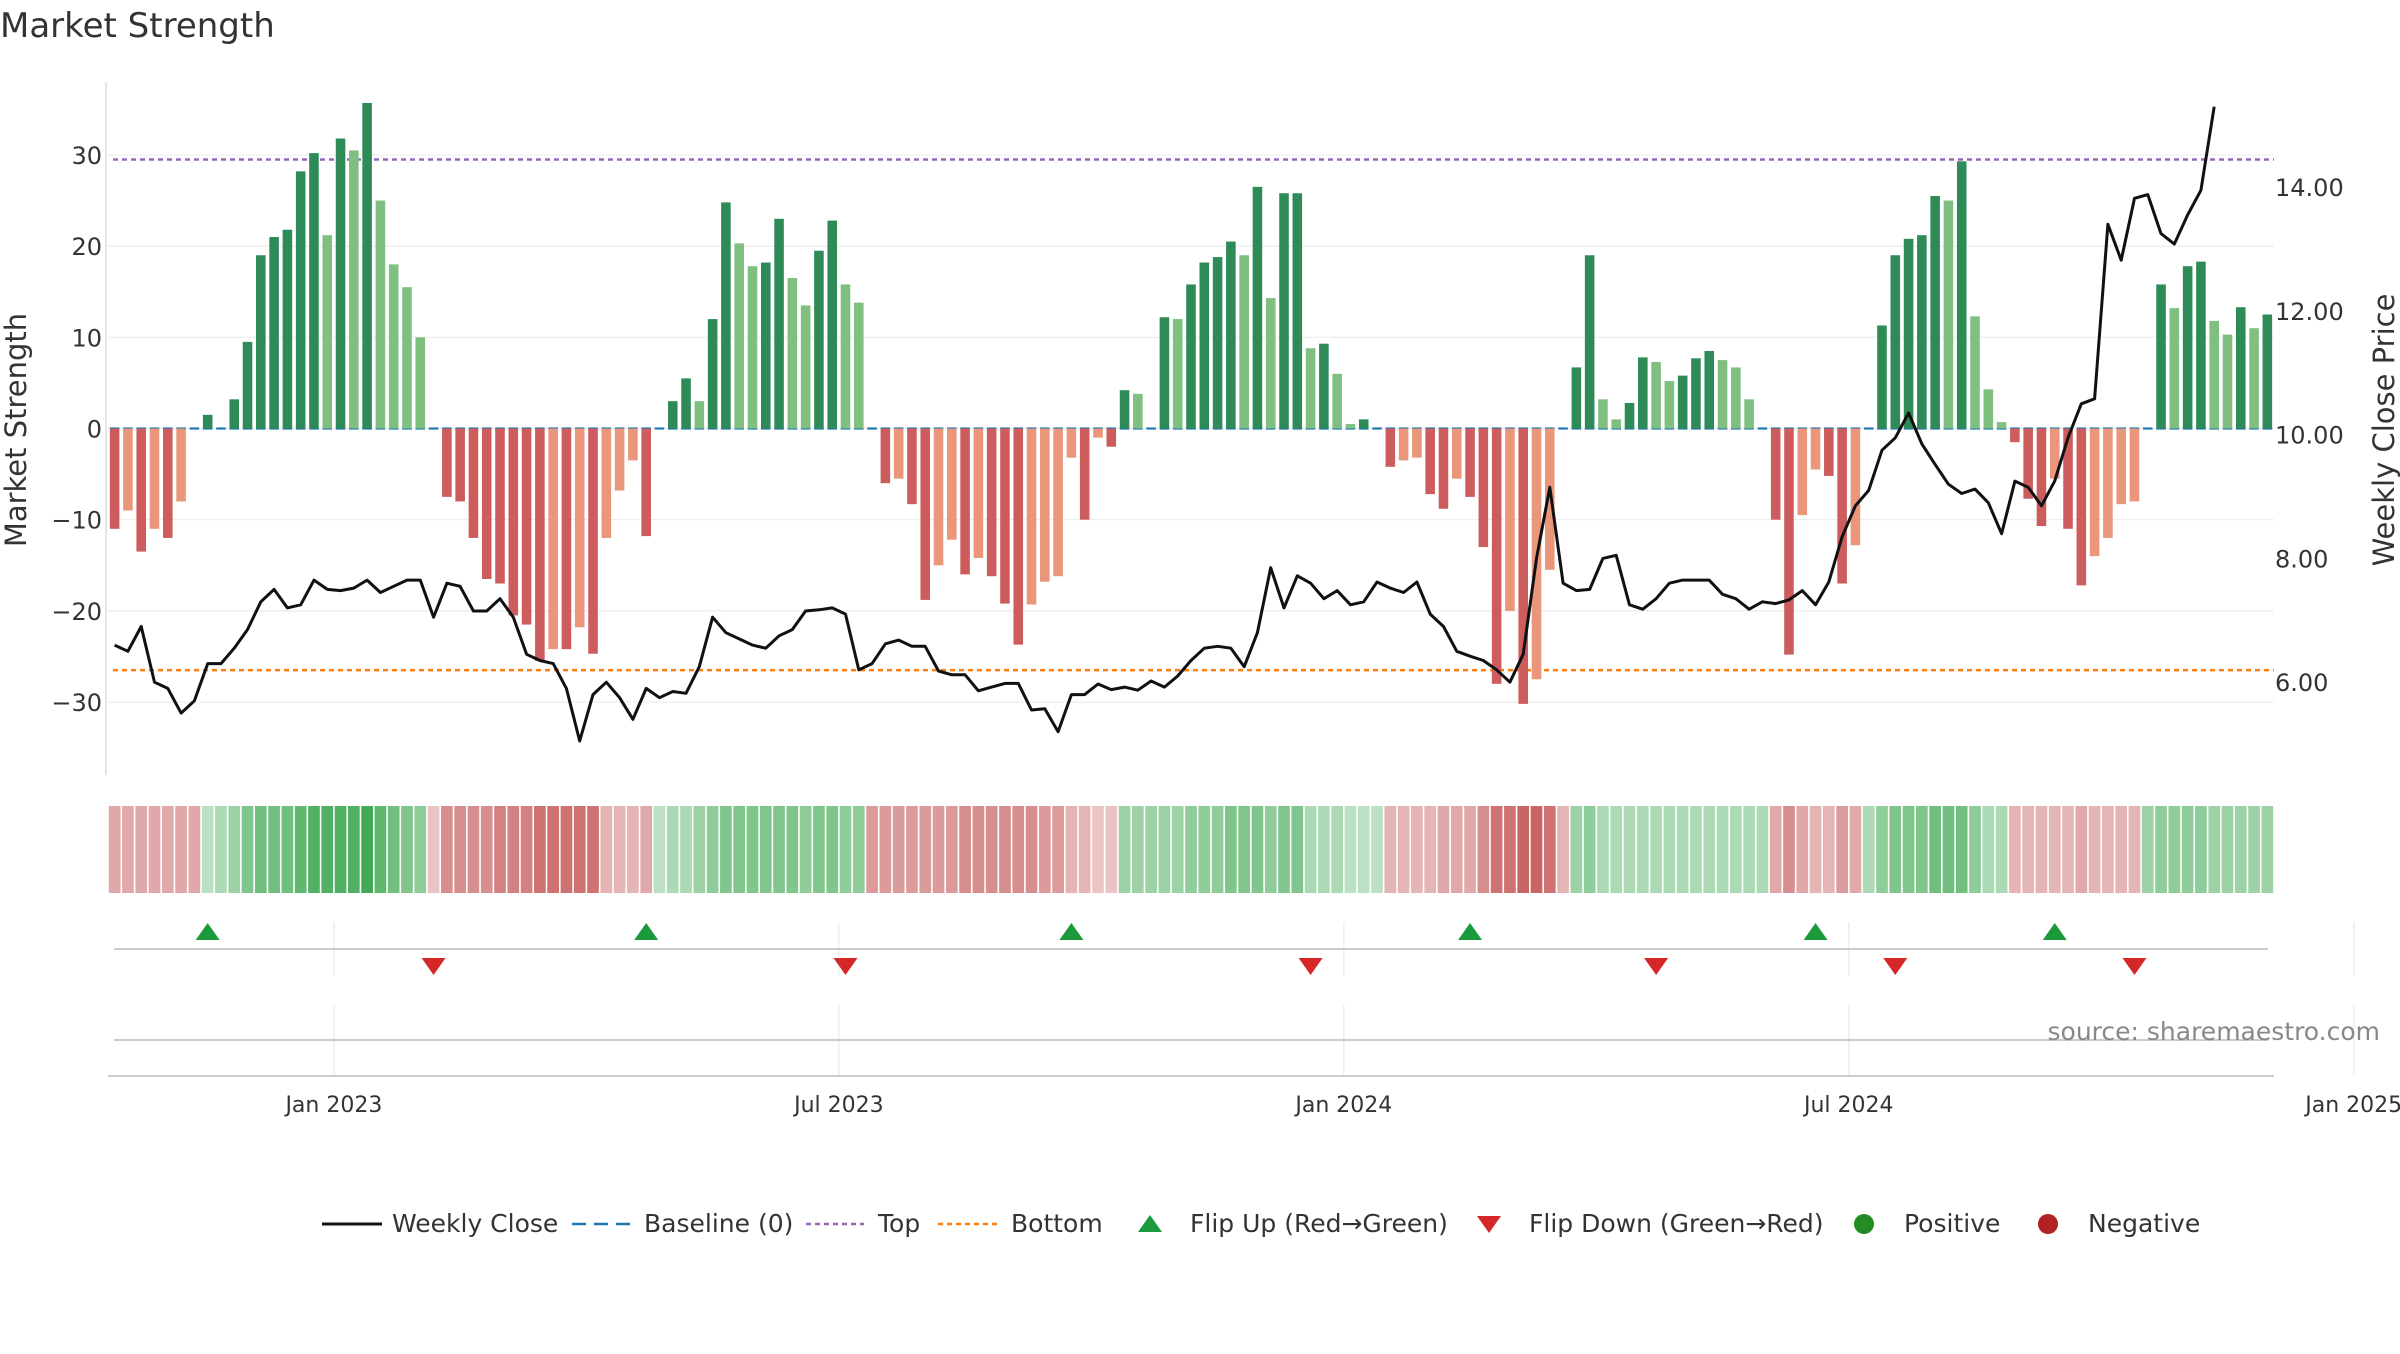  I want to click on legend-label: Bottom, so click(1057, 1223).